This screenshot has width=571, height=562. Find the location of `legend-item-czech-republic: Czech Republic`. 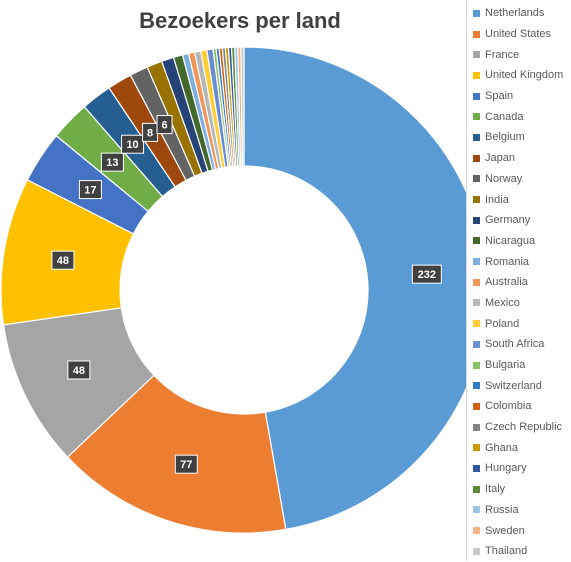

legend-item-czech-republic: Czech Republic is located at coordinates (519, 427).